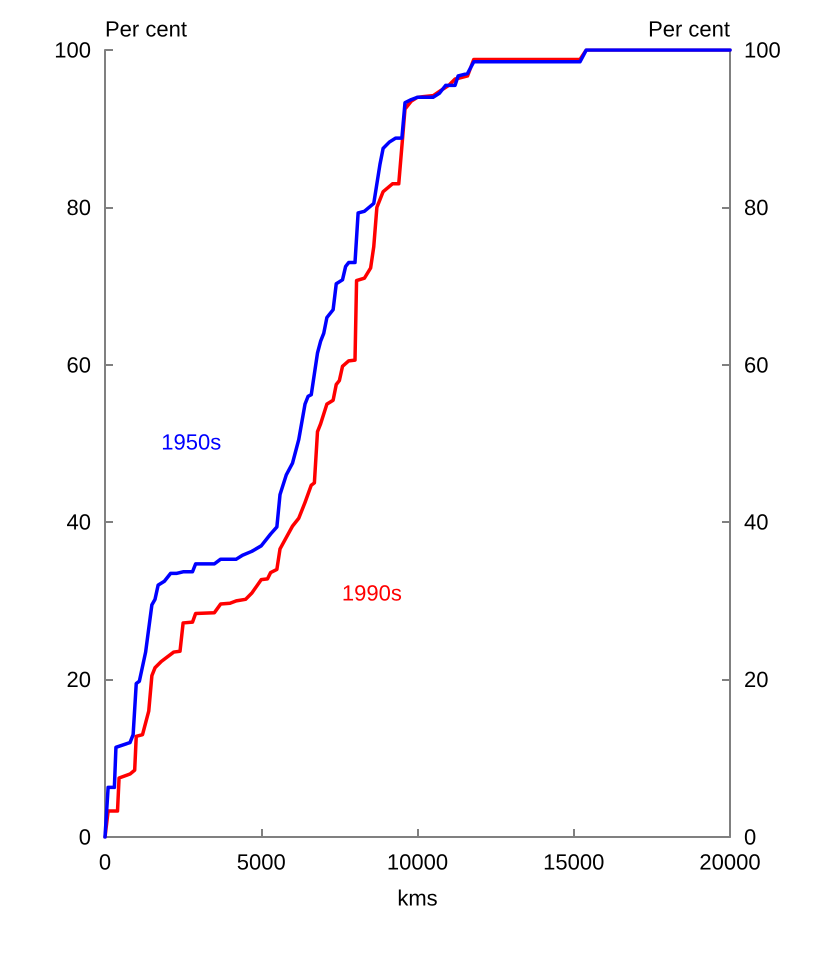 Image resolution: width=828 pixels, height=953 pixels. Describe the element at coordinates (146, 29) in the screenshot. I see `y-axis-title: Per cent` at that location.